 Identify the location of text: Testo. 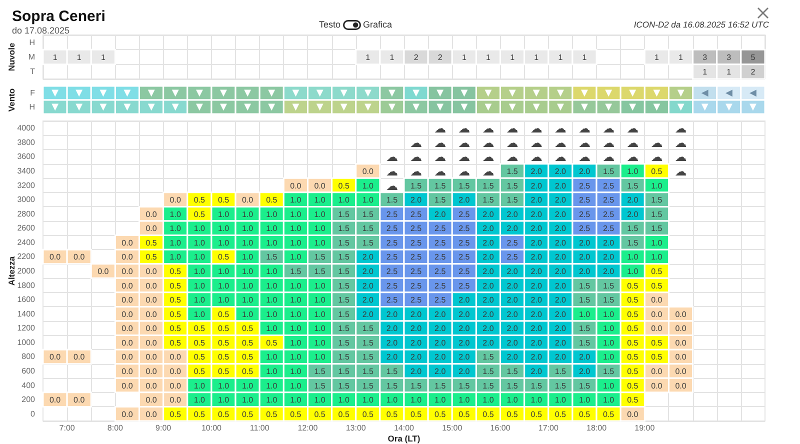
(330, 25).